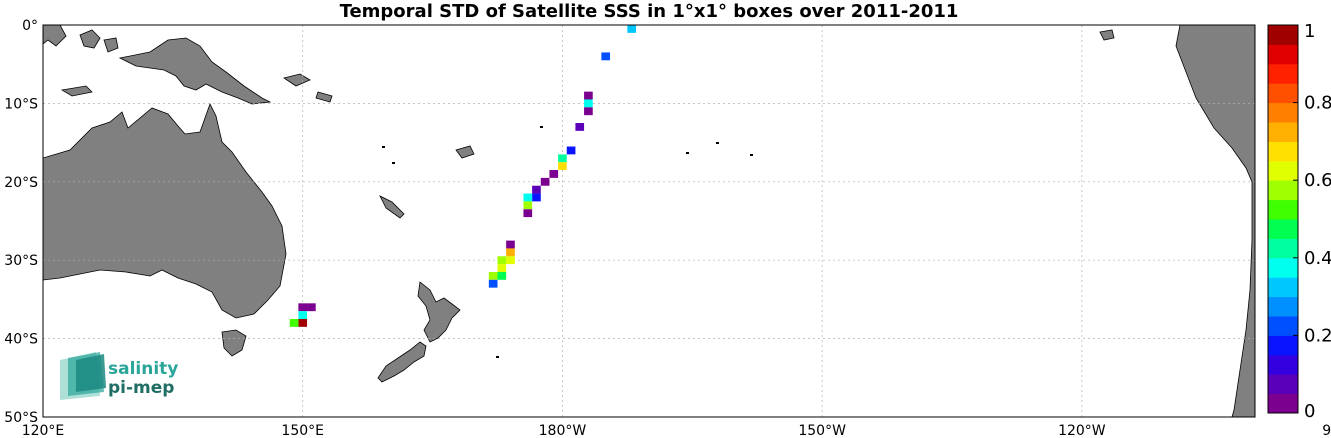 This screenshot has width=1331, height=438. I want to click on lon-tick-label: 120°W, so click(1082, 430).